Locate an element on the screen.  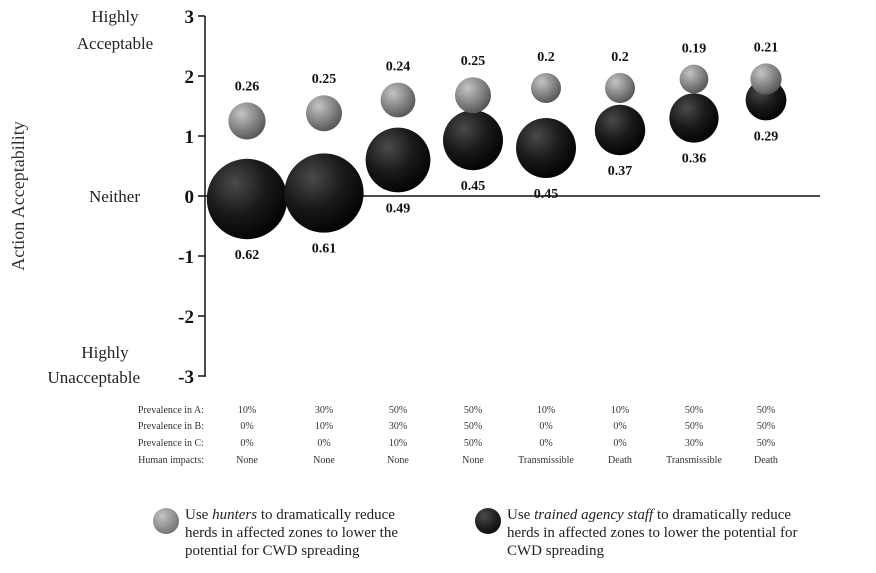
condition-row-label: Human impacts: is located at coordinates (171, 460).